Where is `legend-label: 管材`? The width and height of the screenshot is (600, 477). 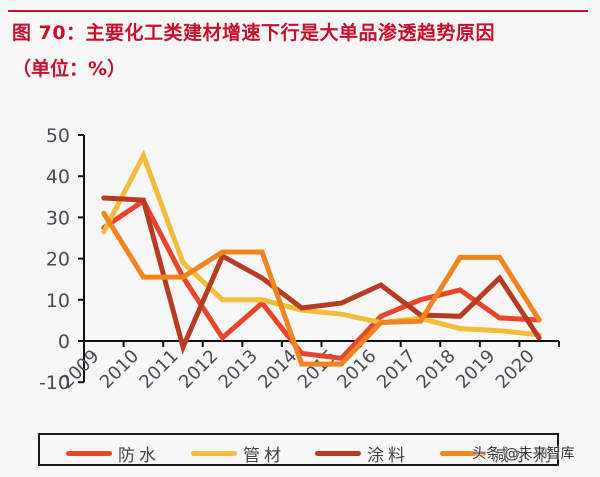 legend-label: 管材 is located at coordinates (264, 456).